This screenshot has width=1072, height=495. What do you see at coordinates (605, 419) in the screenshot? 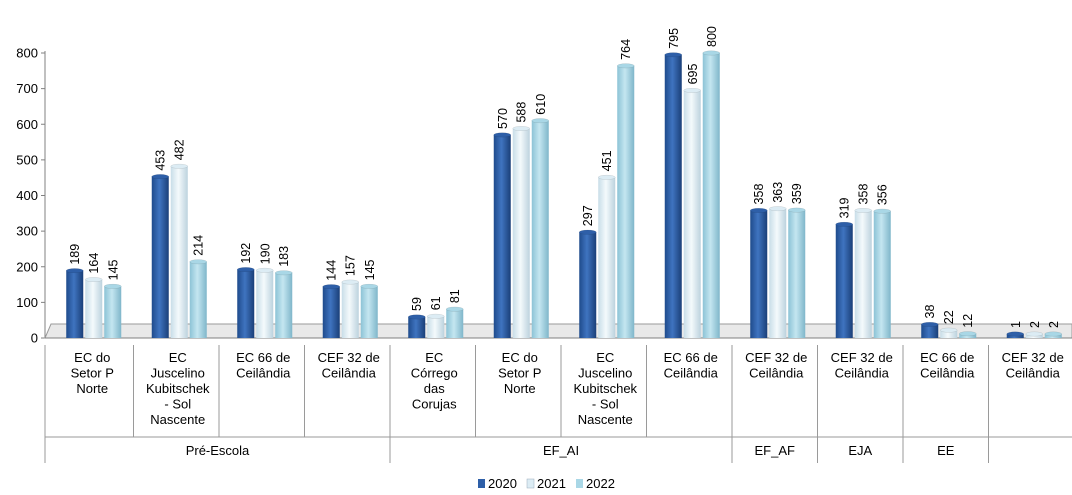
I see `category-label-line: Nascente` at bounding box center [605, 419].